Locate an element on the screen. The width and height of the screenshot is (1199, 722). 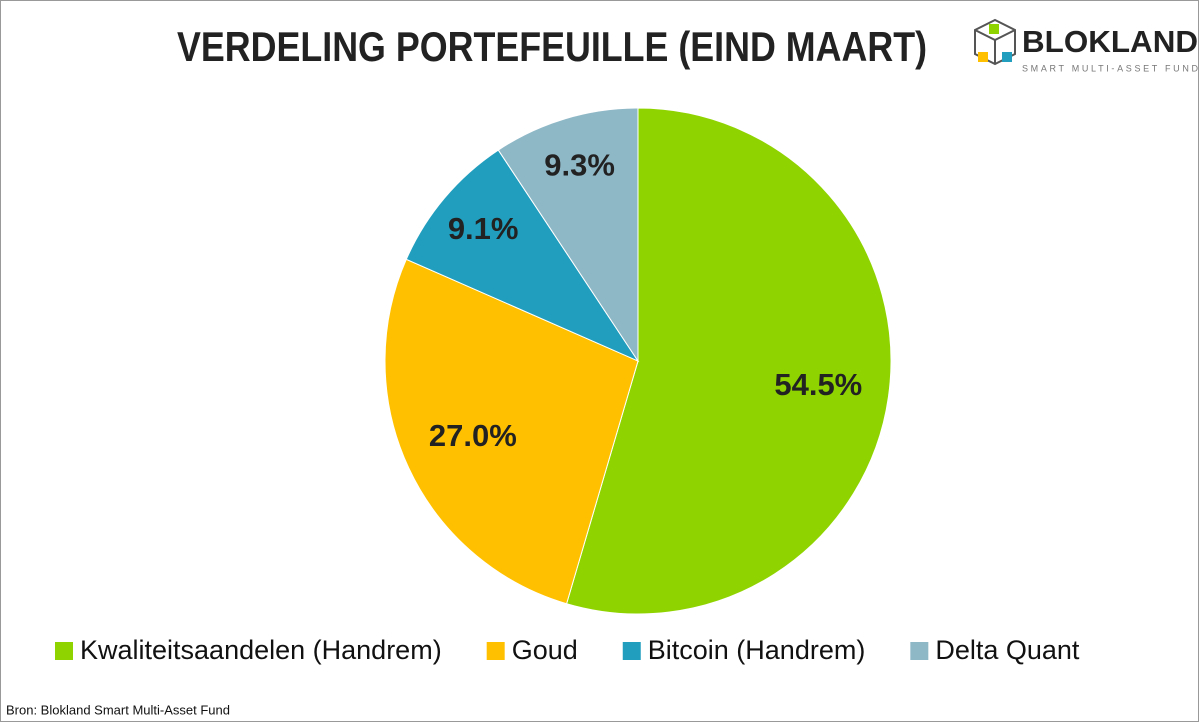
data-label: 27.0% is located at coordinates (473, 435).